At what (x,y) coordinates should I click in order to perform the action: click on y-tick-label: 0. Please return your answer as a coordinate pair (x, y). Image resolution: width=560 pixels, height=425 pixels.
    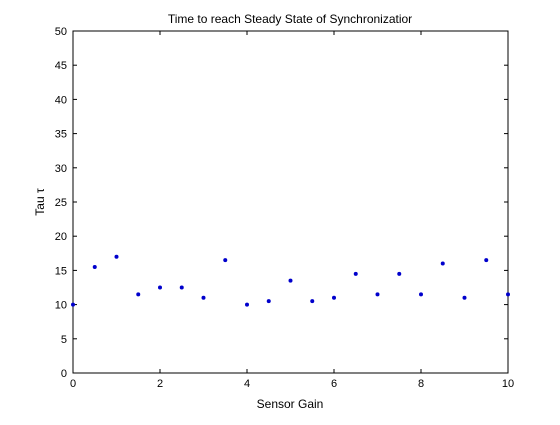
    Looking at the image, I should click on (64, 374).